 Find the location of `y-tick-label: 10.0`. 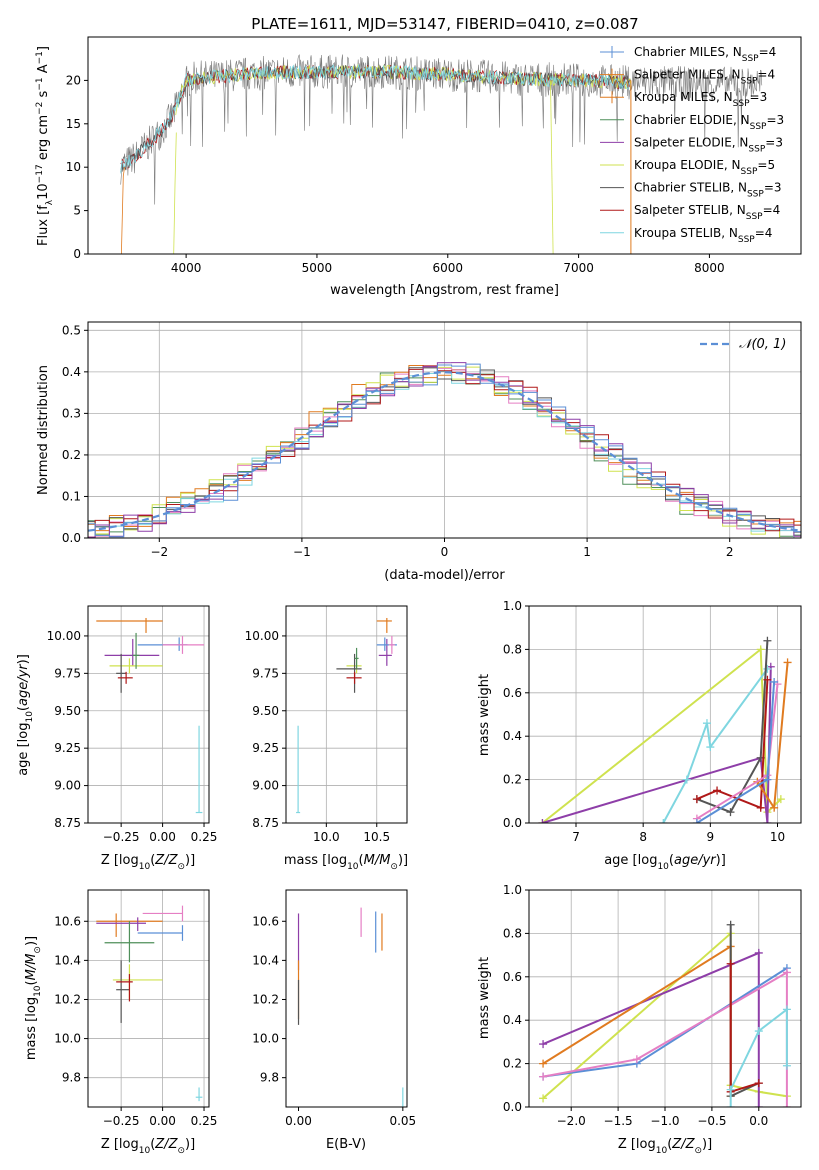

y-tick-label: 10.0 is located at coordinates (265, 1039).